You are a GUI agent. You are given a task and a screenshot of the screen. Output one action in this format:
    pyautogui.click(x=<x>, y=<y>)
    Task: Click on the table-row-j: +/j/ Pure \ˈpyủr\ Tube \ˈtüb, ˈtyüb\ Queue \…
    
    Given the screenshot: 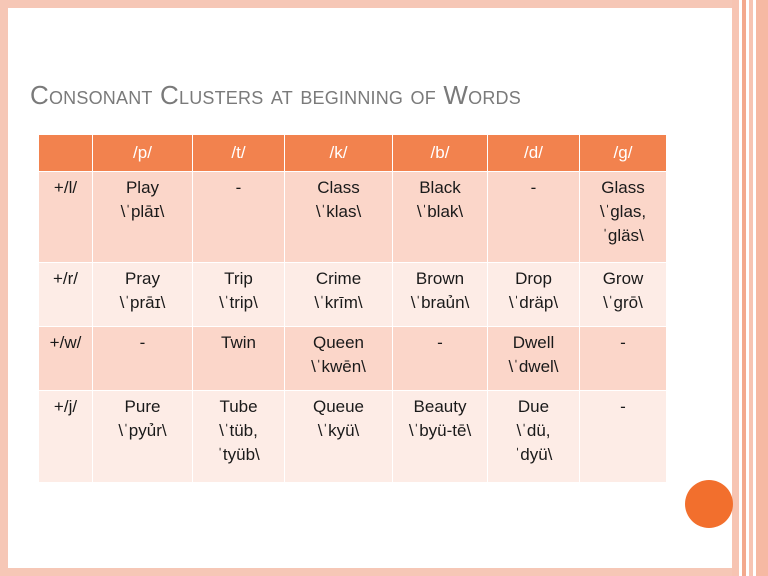 What is the action you would take?
    pyautogui.click(x=352, y=436)
    